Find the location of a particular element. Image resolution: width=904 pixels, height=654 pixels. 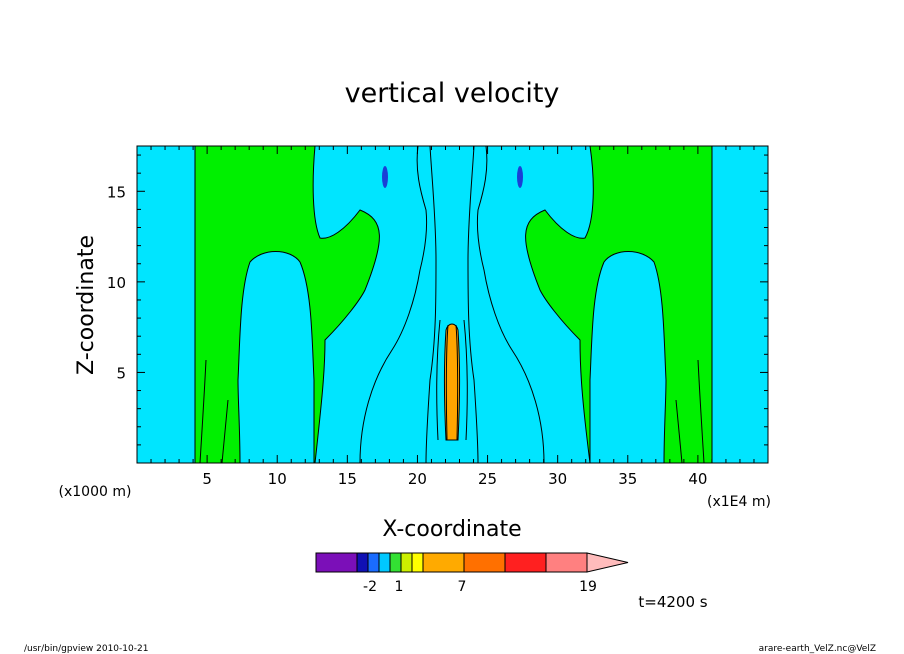

region-orange-core is located at coordinates (452, 382).